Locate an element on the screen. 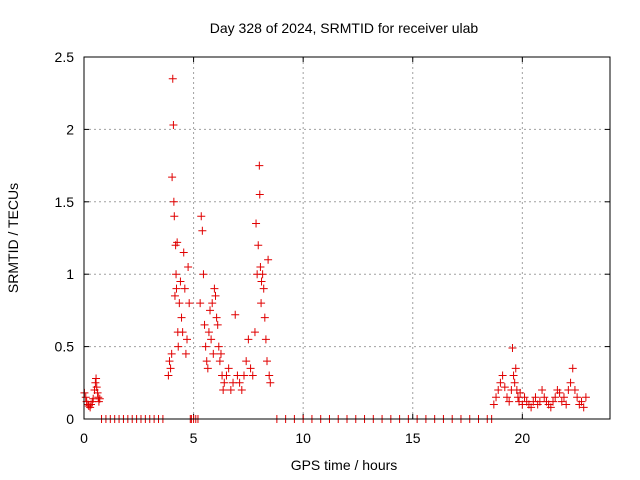  y-tick-label: 0.5 is located at coordinates (65, 347).